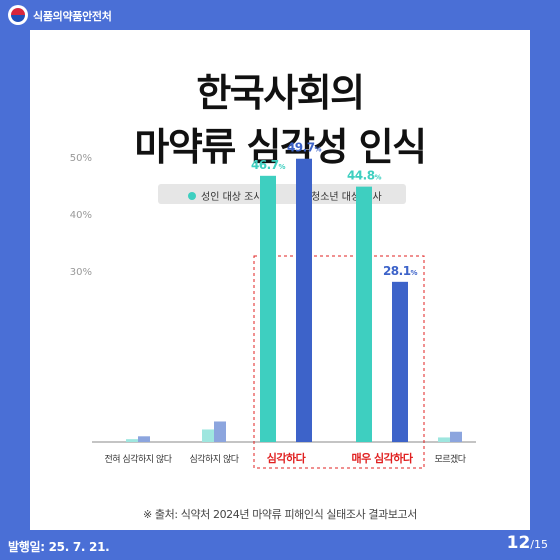 The height and width of the screenshot is (560, 560). What do you see at coordinates (280, 147) in the screenshot?
I see `page-title-line2: 마약류 심각성 인식` at bounding box center [280, 147].